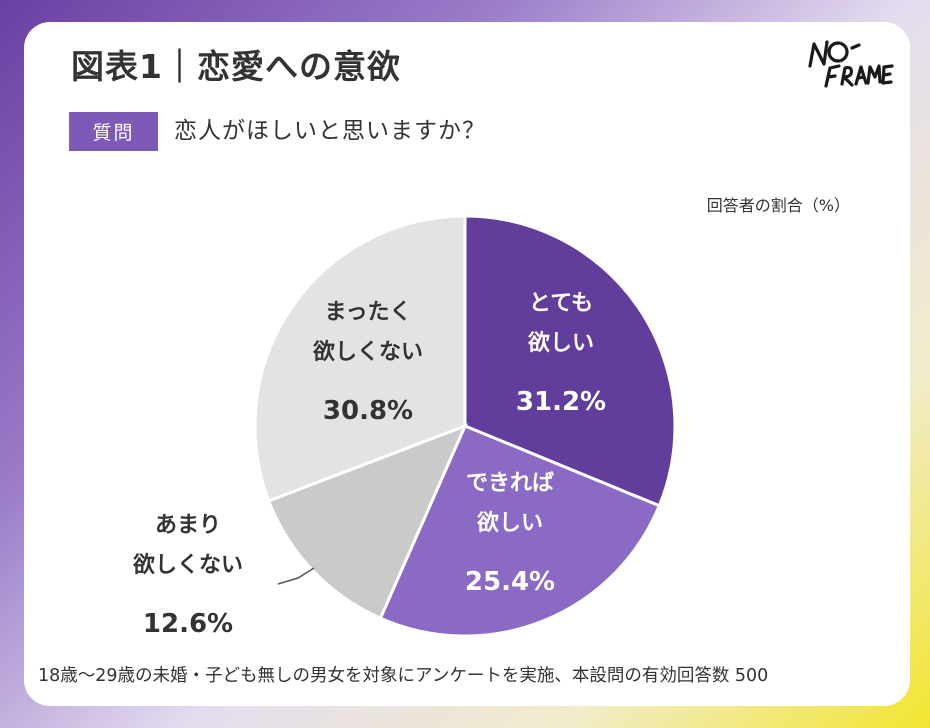 The image size is (930, 728). Describe the element at coordinates (561, 303) in the screenshot. I see `slice-label-0-line-0: とても` at that location.